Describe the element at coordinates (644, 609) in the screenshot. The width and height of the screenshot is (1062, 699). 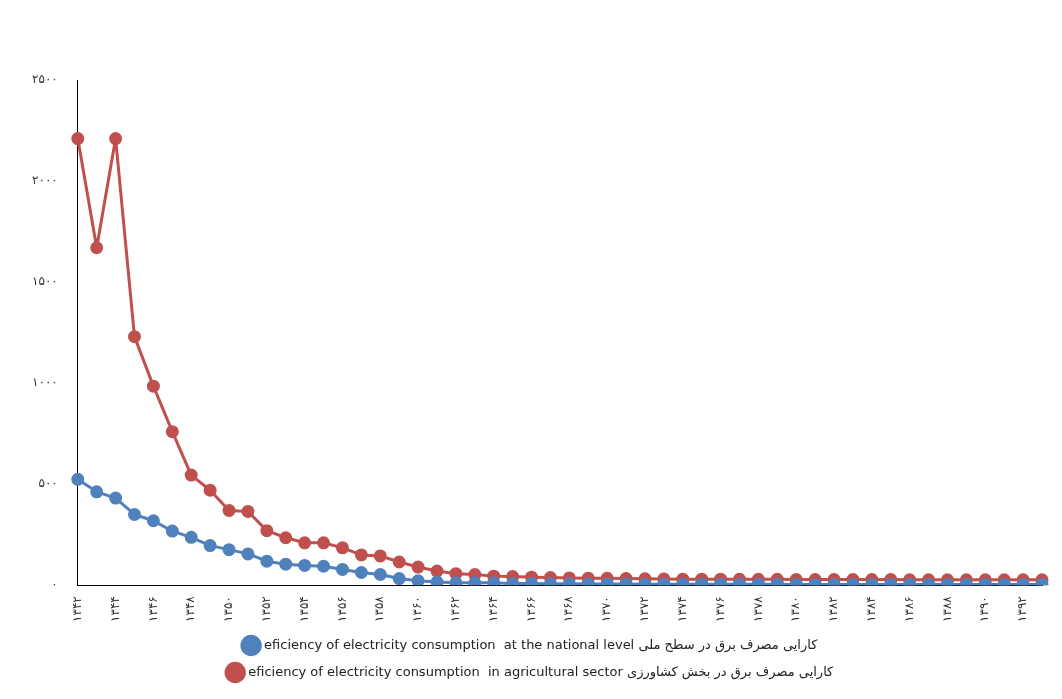
I see `x-tick-label: ۱۳۷۲` at that location.